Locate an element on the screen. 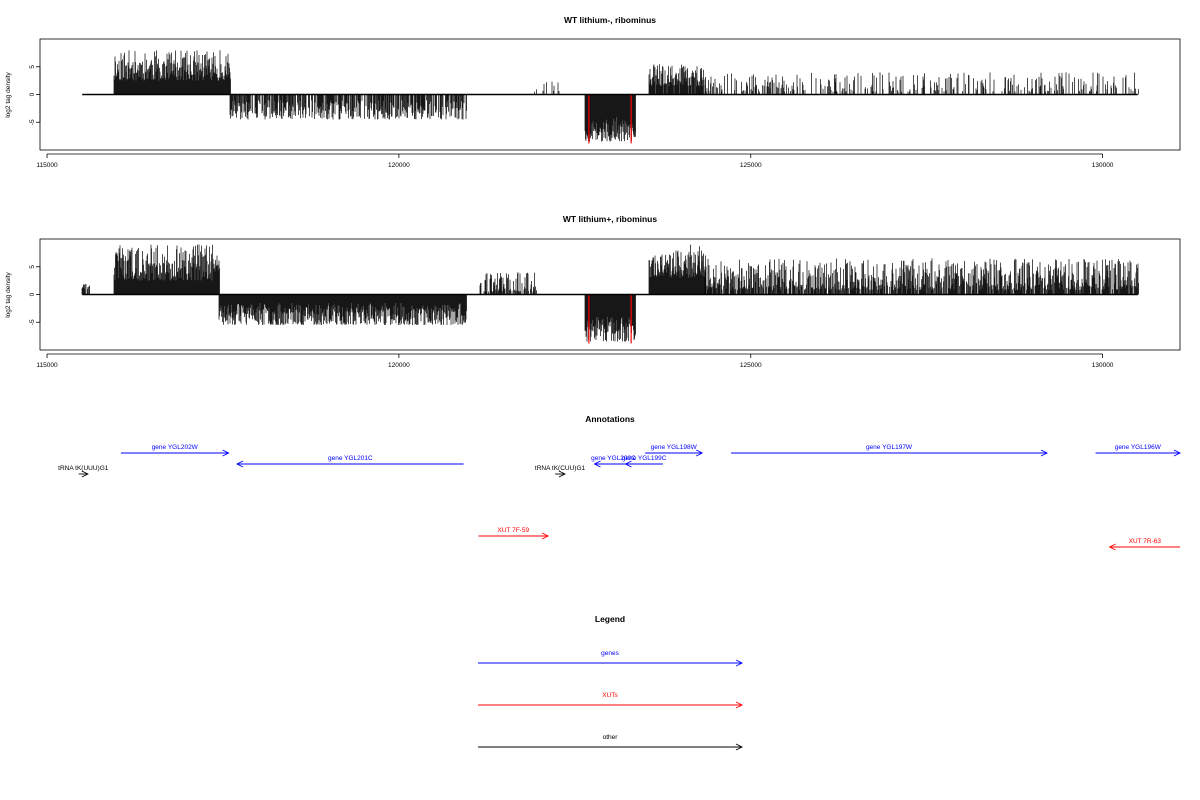 Image resolution: width=1200 pixels, height=800 pixels. annotation-label: gene YGL197W is located at coordinates (889, 447).